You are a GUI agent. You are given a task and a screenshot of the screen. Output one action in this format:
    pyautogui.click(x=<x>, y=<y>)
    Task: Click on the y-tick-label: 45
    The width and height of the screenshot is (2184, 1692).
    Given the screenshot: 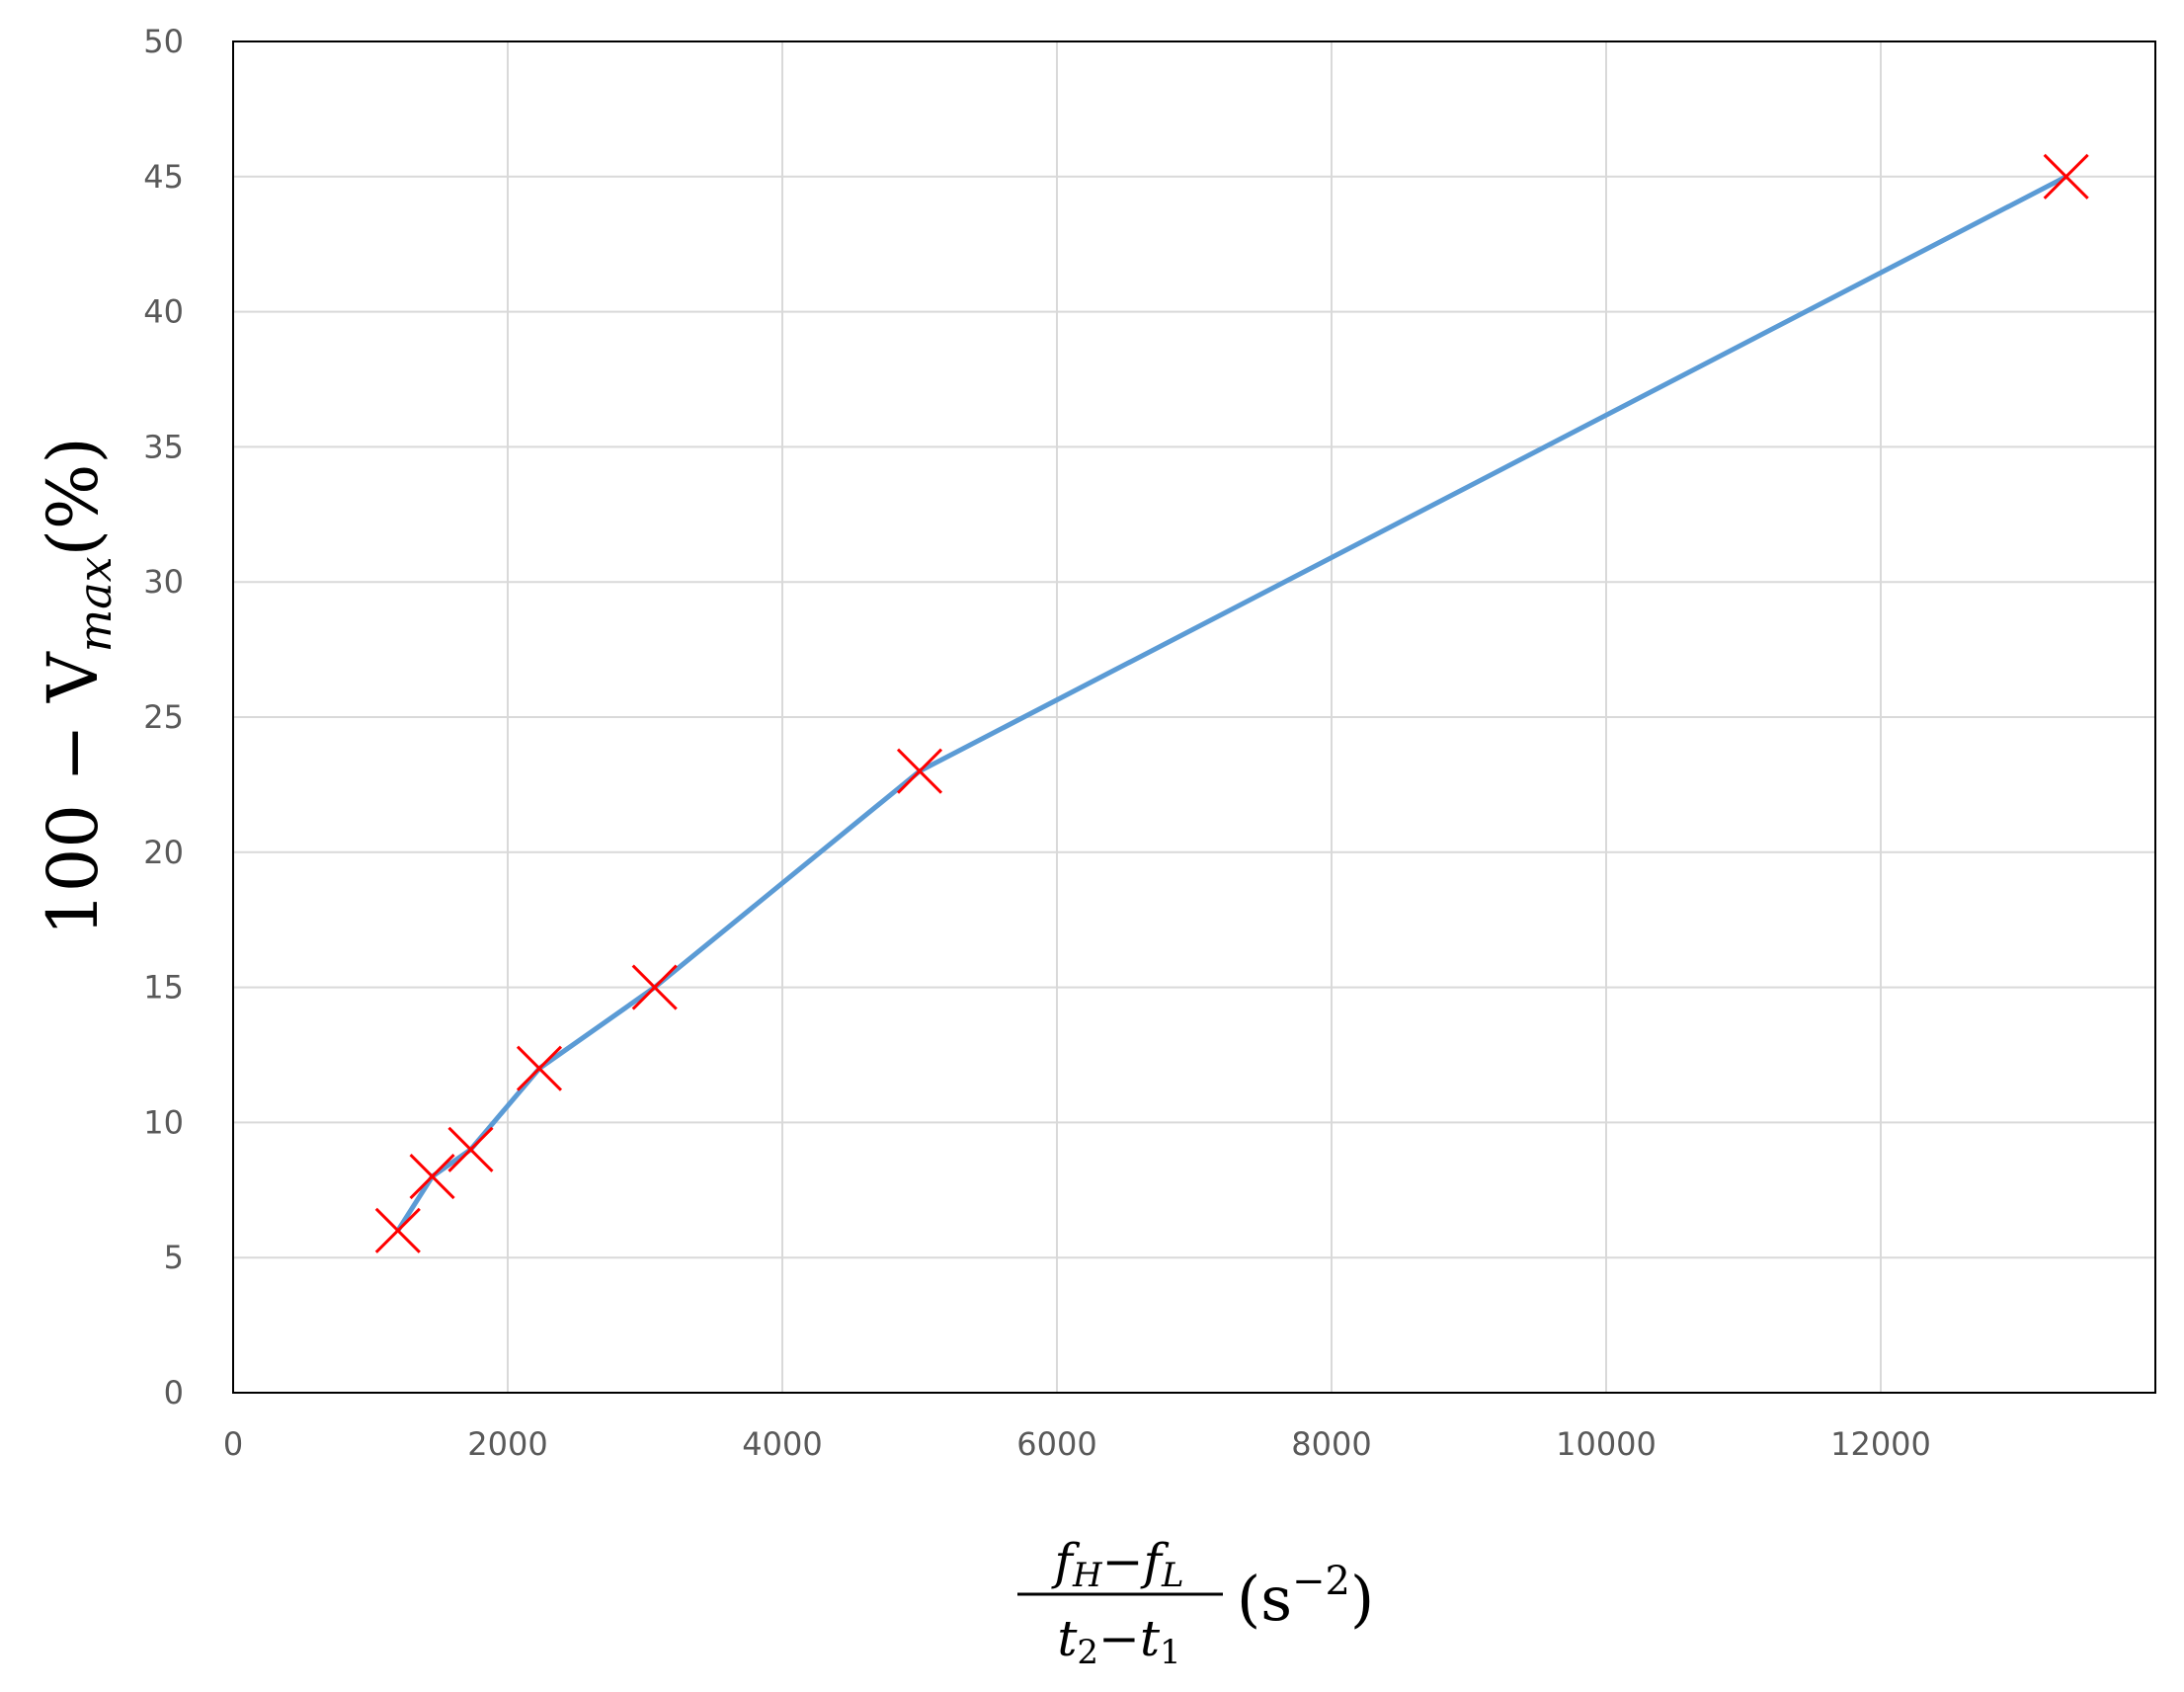 What is the action you would take?
    pyautogui.click(x=163, y=177)
    